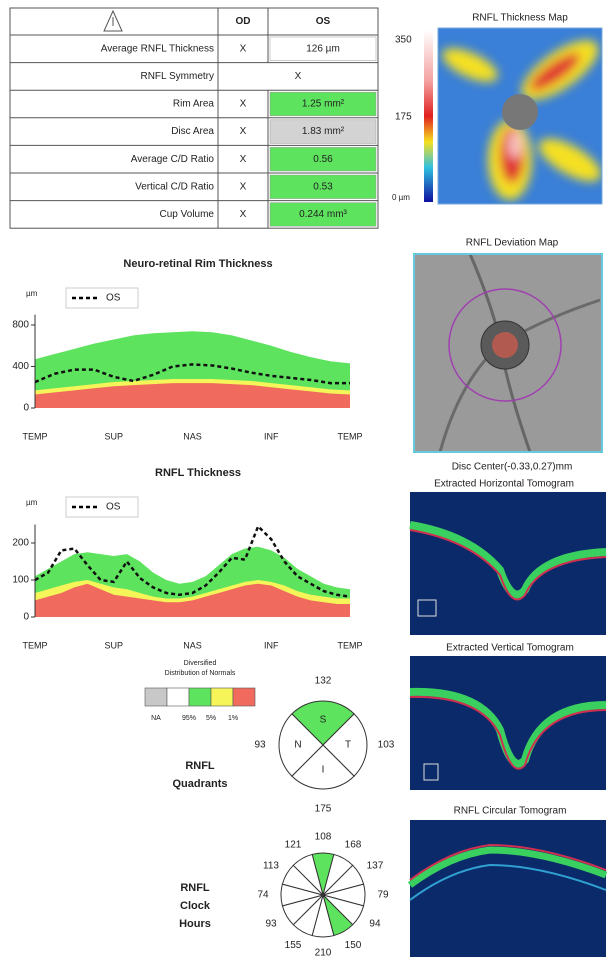 The width and height of the screenshot is (608, 957). What do you see at coordinates (113, 20) in the screenshot?
I see `warning-icon` at bounding box center [113, 20].